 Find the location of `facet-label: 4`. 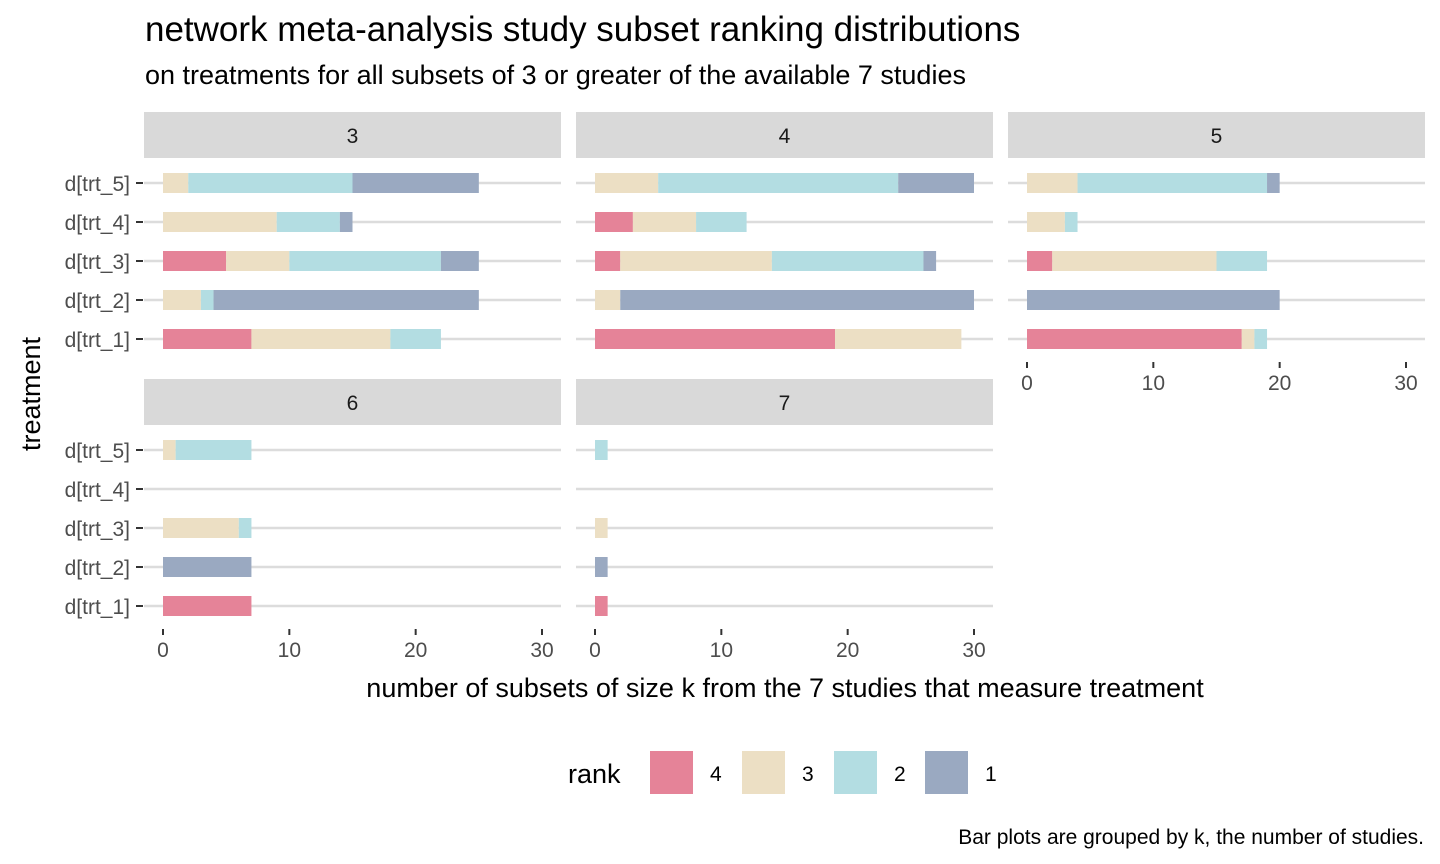

facet-label: 4 is located at coordinates (785, 136).